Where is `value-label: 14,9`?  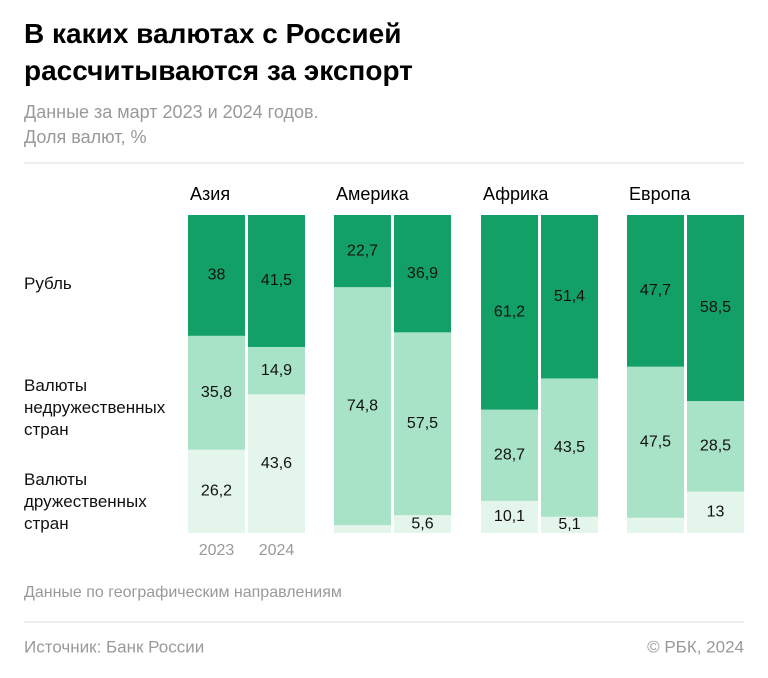 value-label: 14,9 is located at coordinates (276, 370).